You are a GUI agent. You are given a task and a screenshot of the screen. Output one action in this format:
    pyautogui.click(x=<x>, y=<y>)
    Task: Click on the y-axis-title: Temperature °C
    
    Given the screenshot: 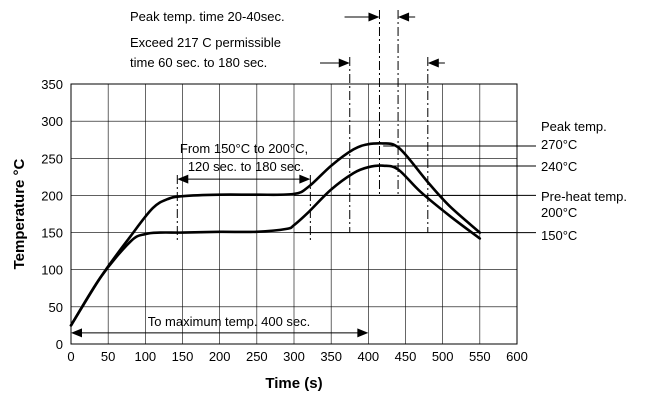 What is the action you would take?
    pyautogui.click(x=19, y=213)
    